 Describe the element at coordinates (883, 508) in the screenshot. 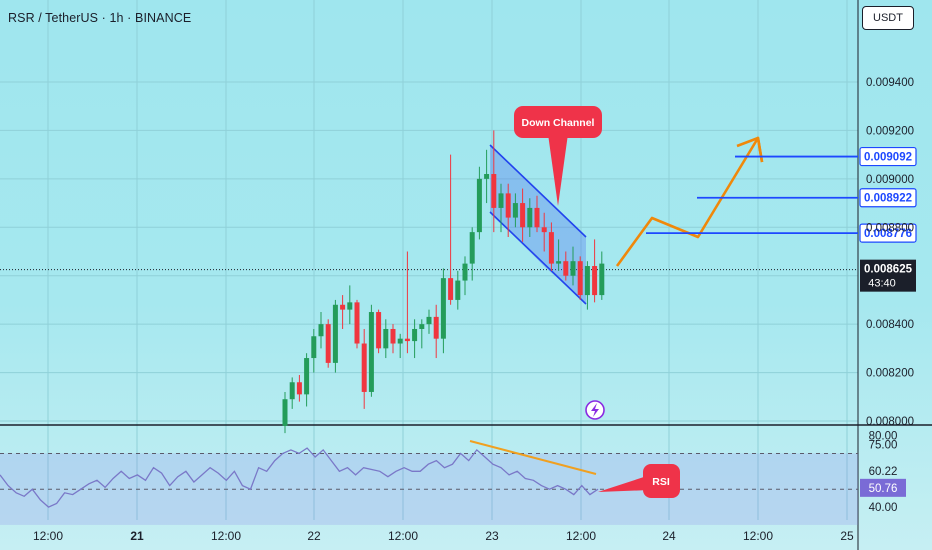

I see `rsi-tick-label: 40.00` at that location.